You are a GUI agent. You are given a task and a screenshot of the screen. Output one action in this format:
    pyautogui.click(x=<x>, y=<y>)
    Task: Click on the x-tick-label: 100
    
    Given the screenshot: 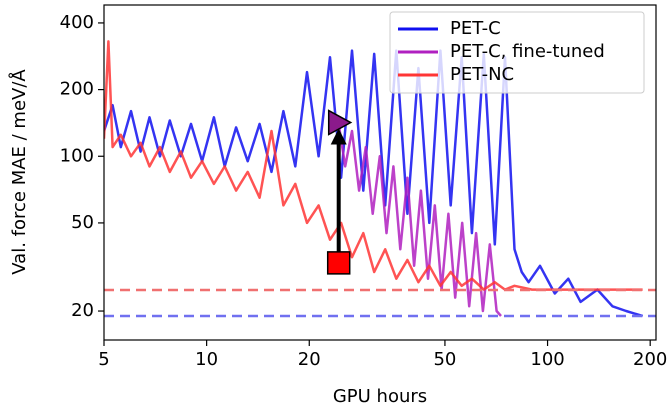 What is the action you would take?
    pyautogui.click(x=547, y=359)
    